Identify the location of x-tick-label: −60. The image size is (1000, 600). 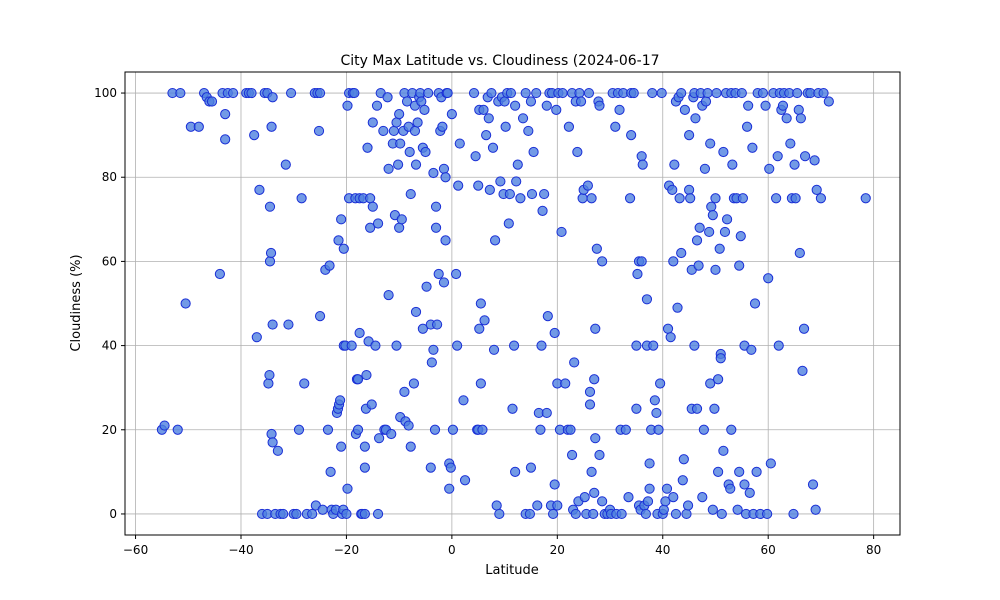
(135, 550).